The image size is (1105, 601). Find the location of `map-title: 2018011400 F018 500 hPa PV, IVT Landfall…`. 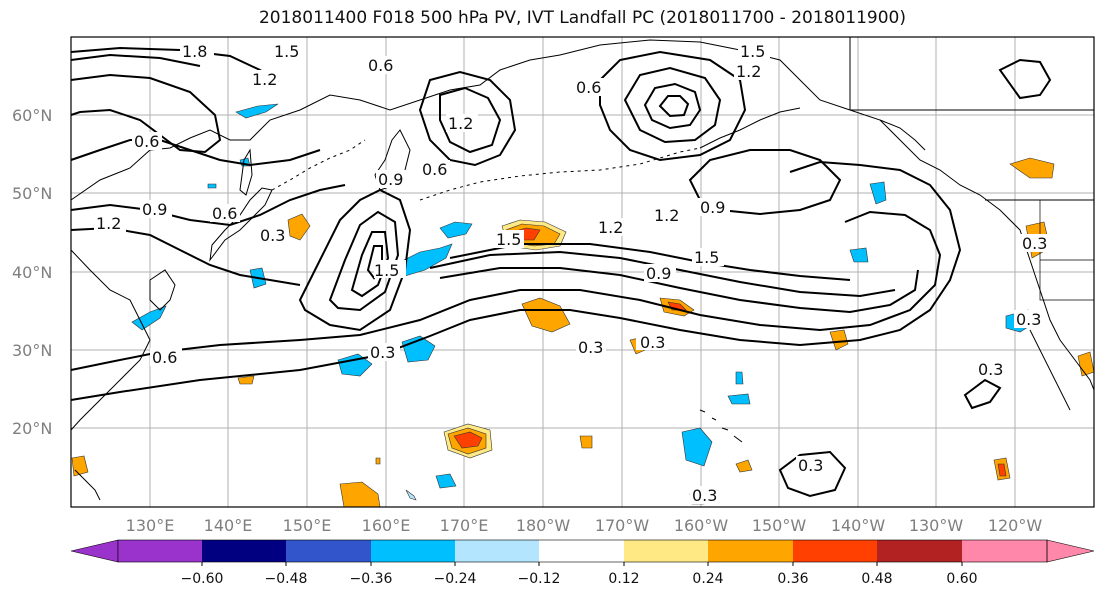

map-title: 2018011400 F018 500 hPa PV, IVT Landfall… is located at coordinates (582, 18).